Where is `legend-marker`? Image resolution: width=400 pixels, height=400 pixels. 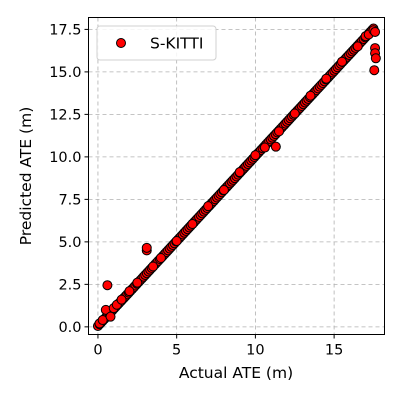
legend-marker is located at coordinates (121, 43).